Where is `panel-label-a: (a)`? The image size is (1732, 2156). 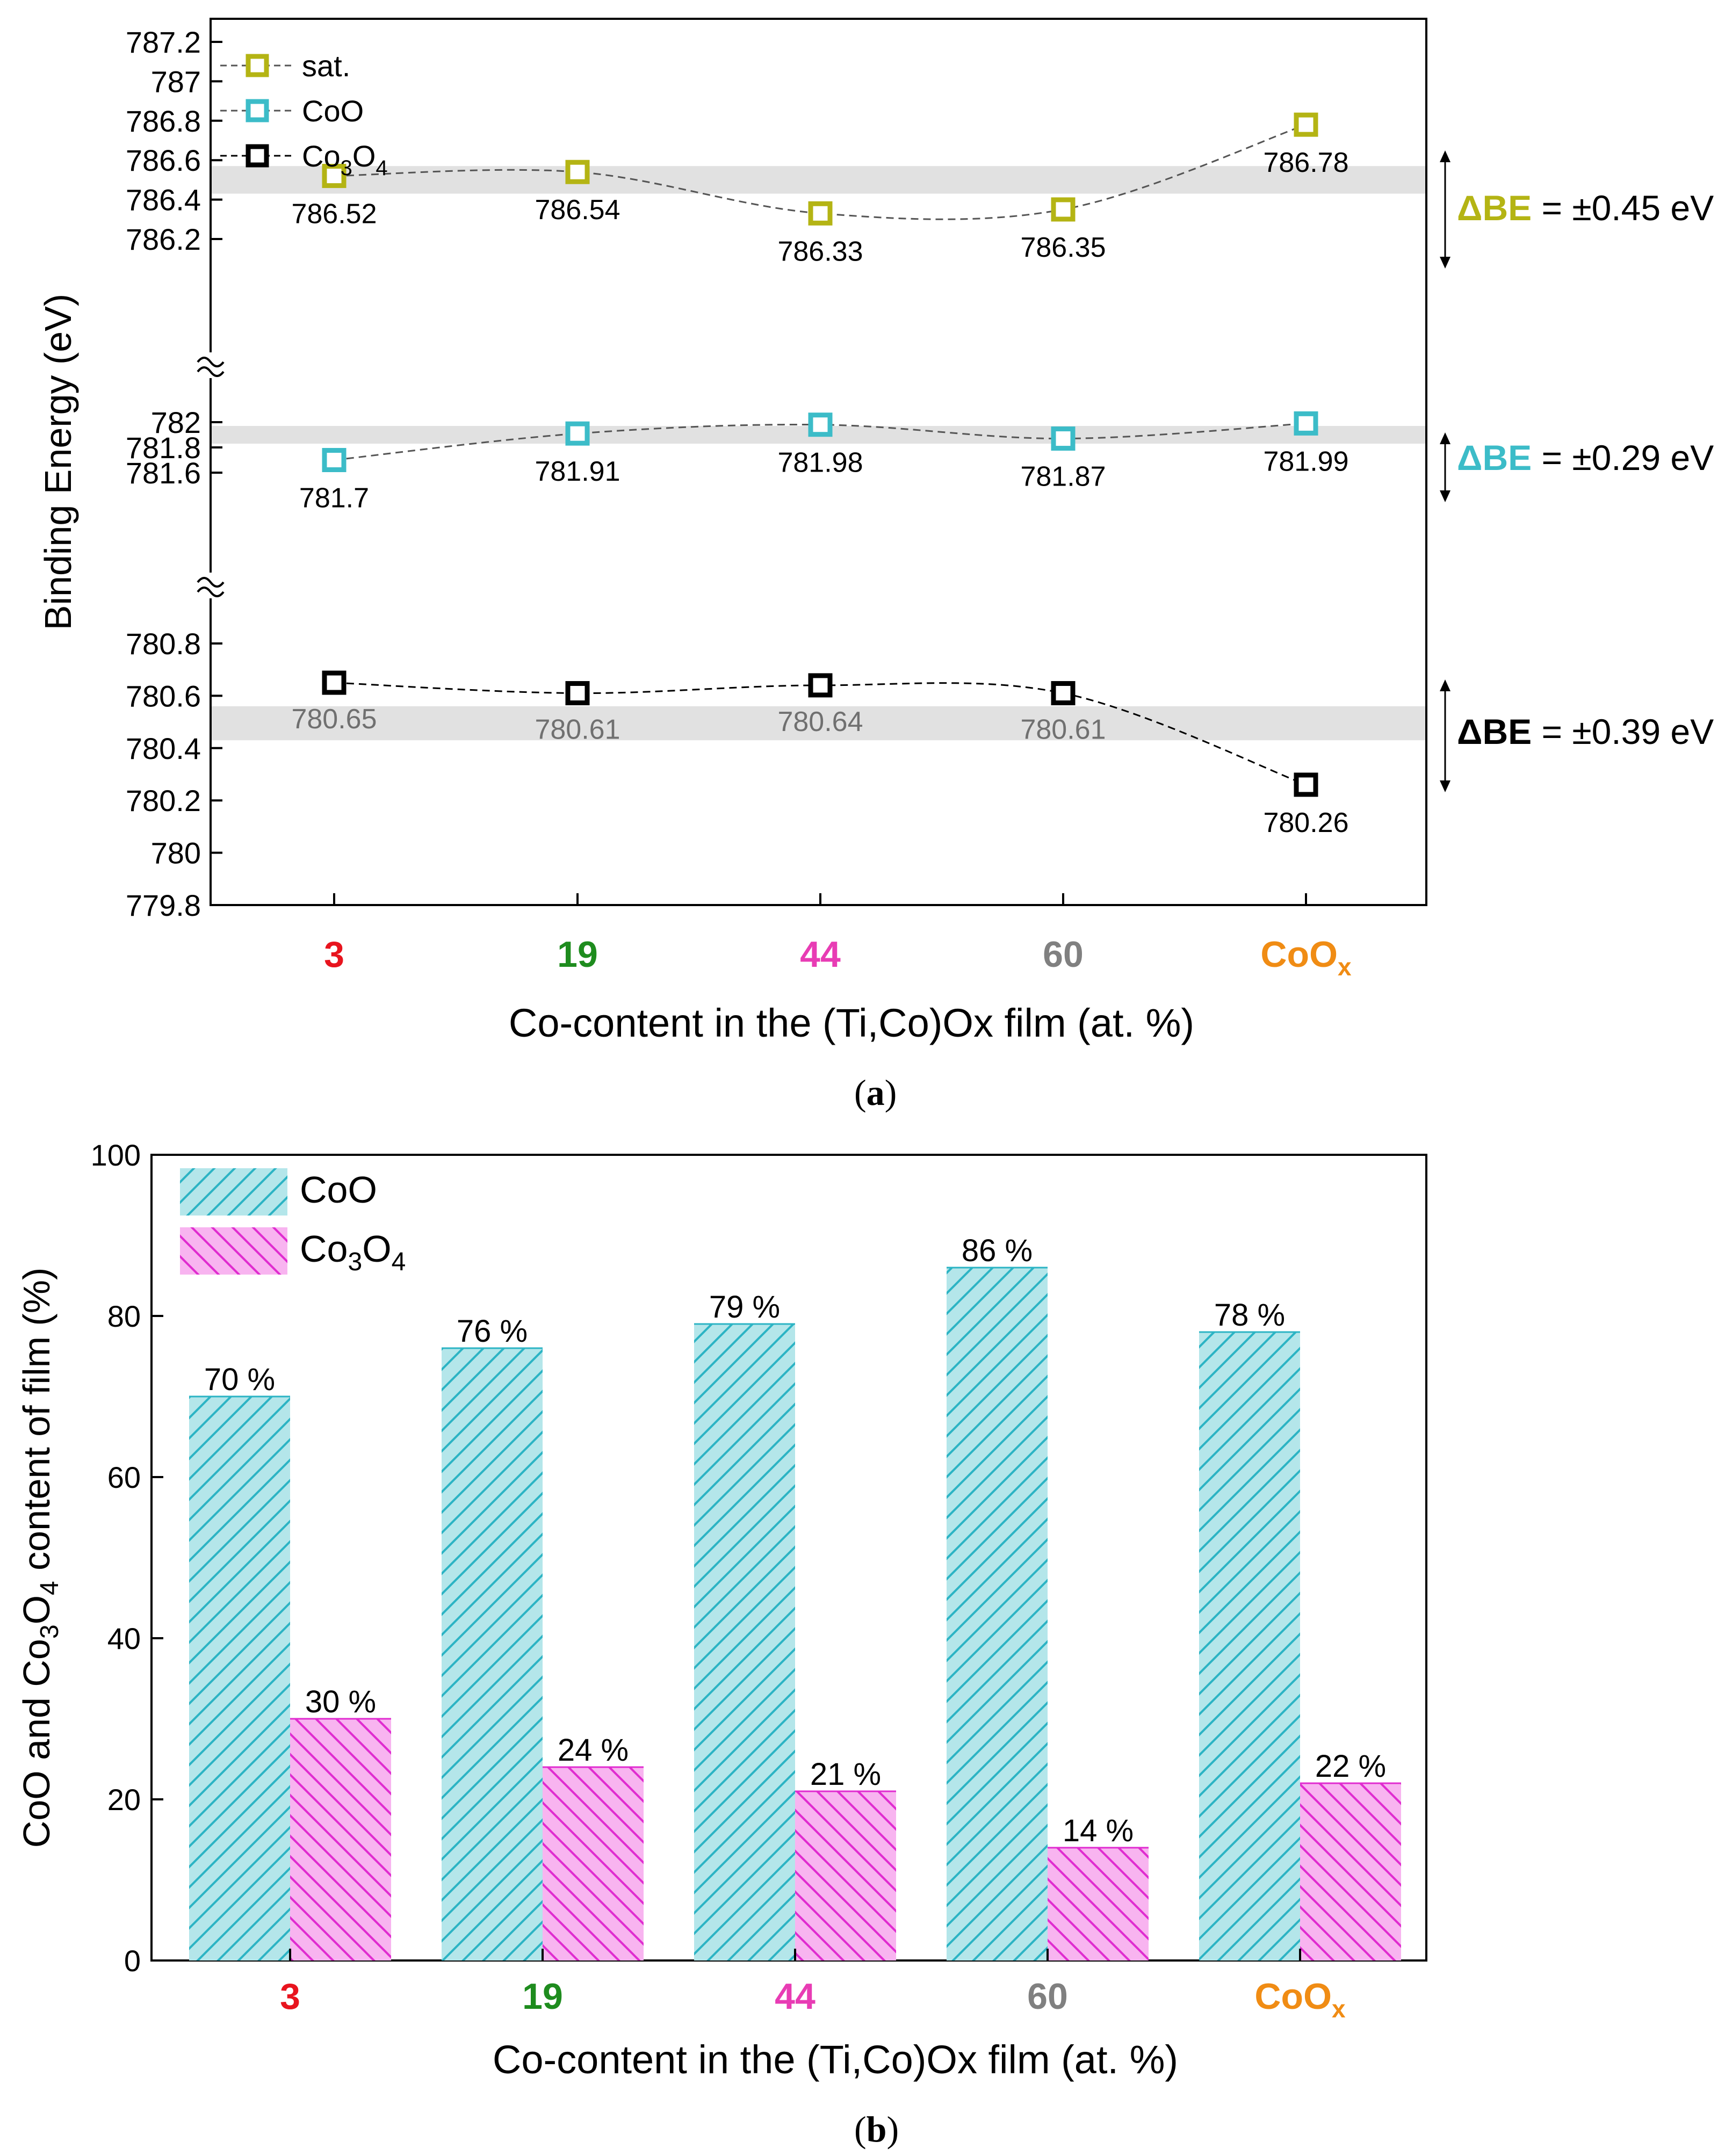 panel-label-a: (a) is located at coordinates (875, 1092).